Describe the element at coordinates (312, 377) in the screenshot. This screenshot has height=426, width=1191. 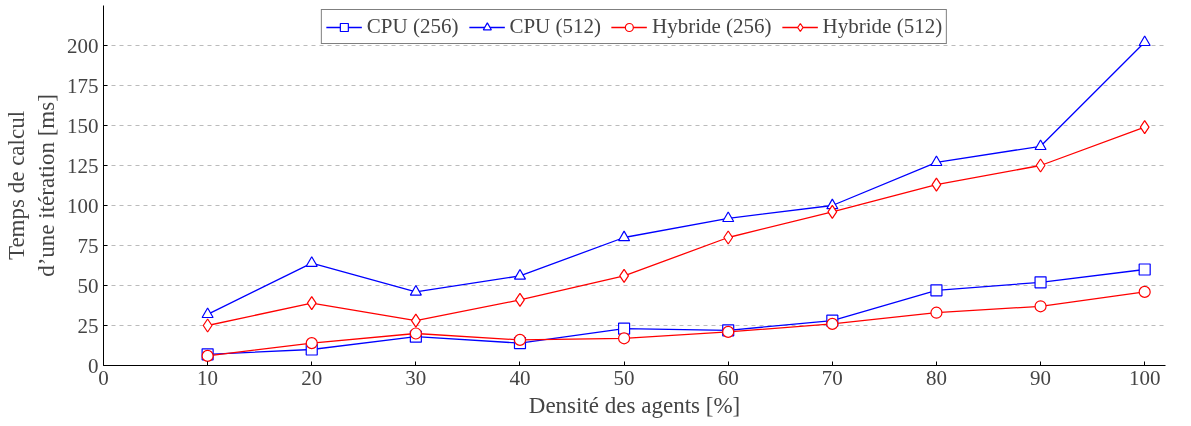
I see `x-tick-label: 20` at that location.